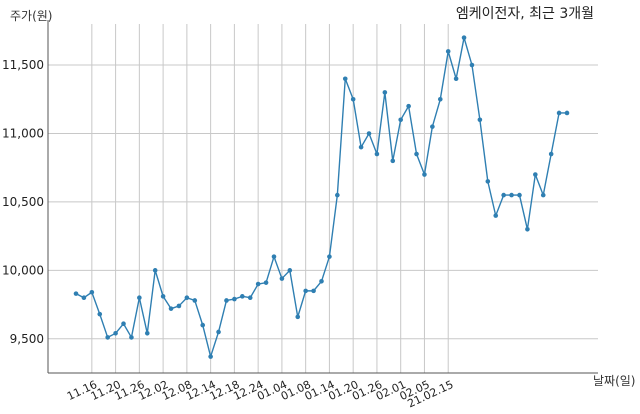  Describe the element at coordinates (27, 339) in the screenshot. I see `y-tick-label: 9,500` at that location.